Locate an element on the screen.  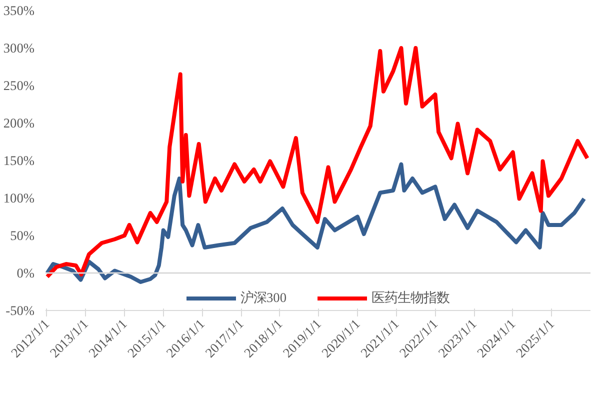
y-tick-label: 0% is located at coordinates (25, 273).